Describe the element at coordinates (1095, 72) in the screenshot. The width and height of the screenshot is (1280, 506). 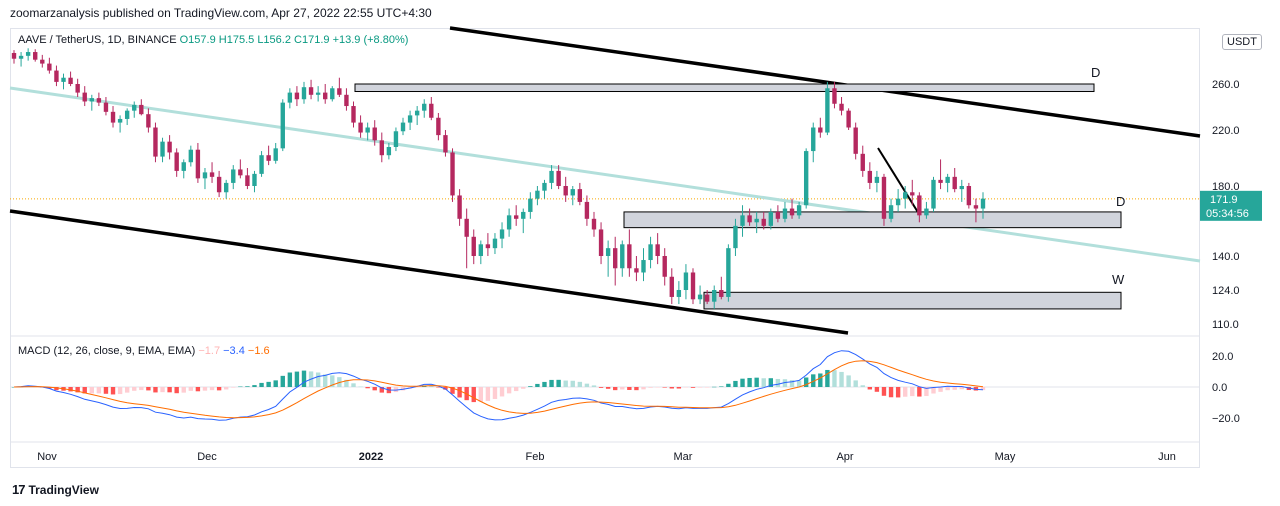
I see `zone-label: D` at that location.